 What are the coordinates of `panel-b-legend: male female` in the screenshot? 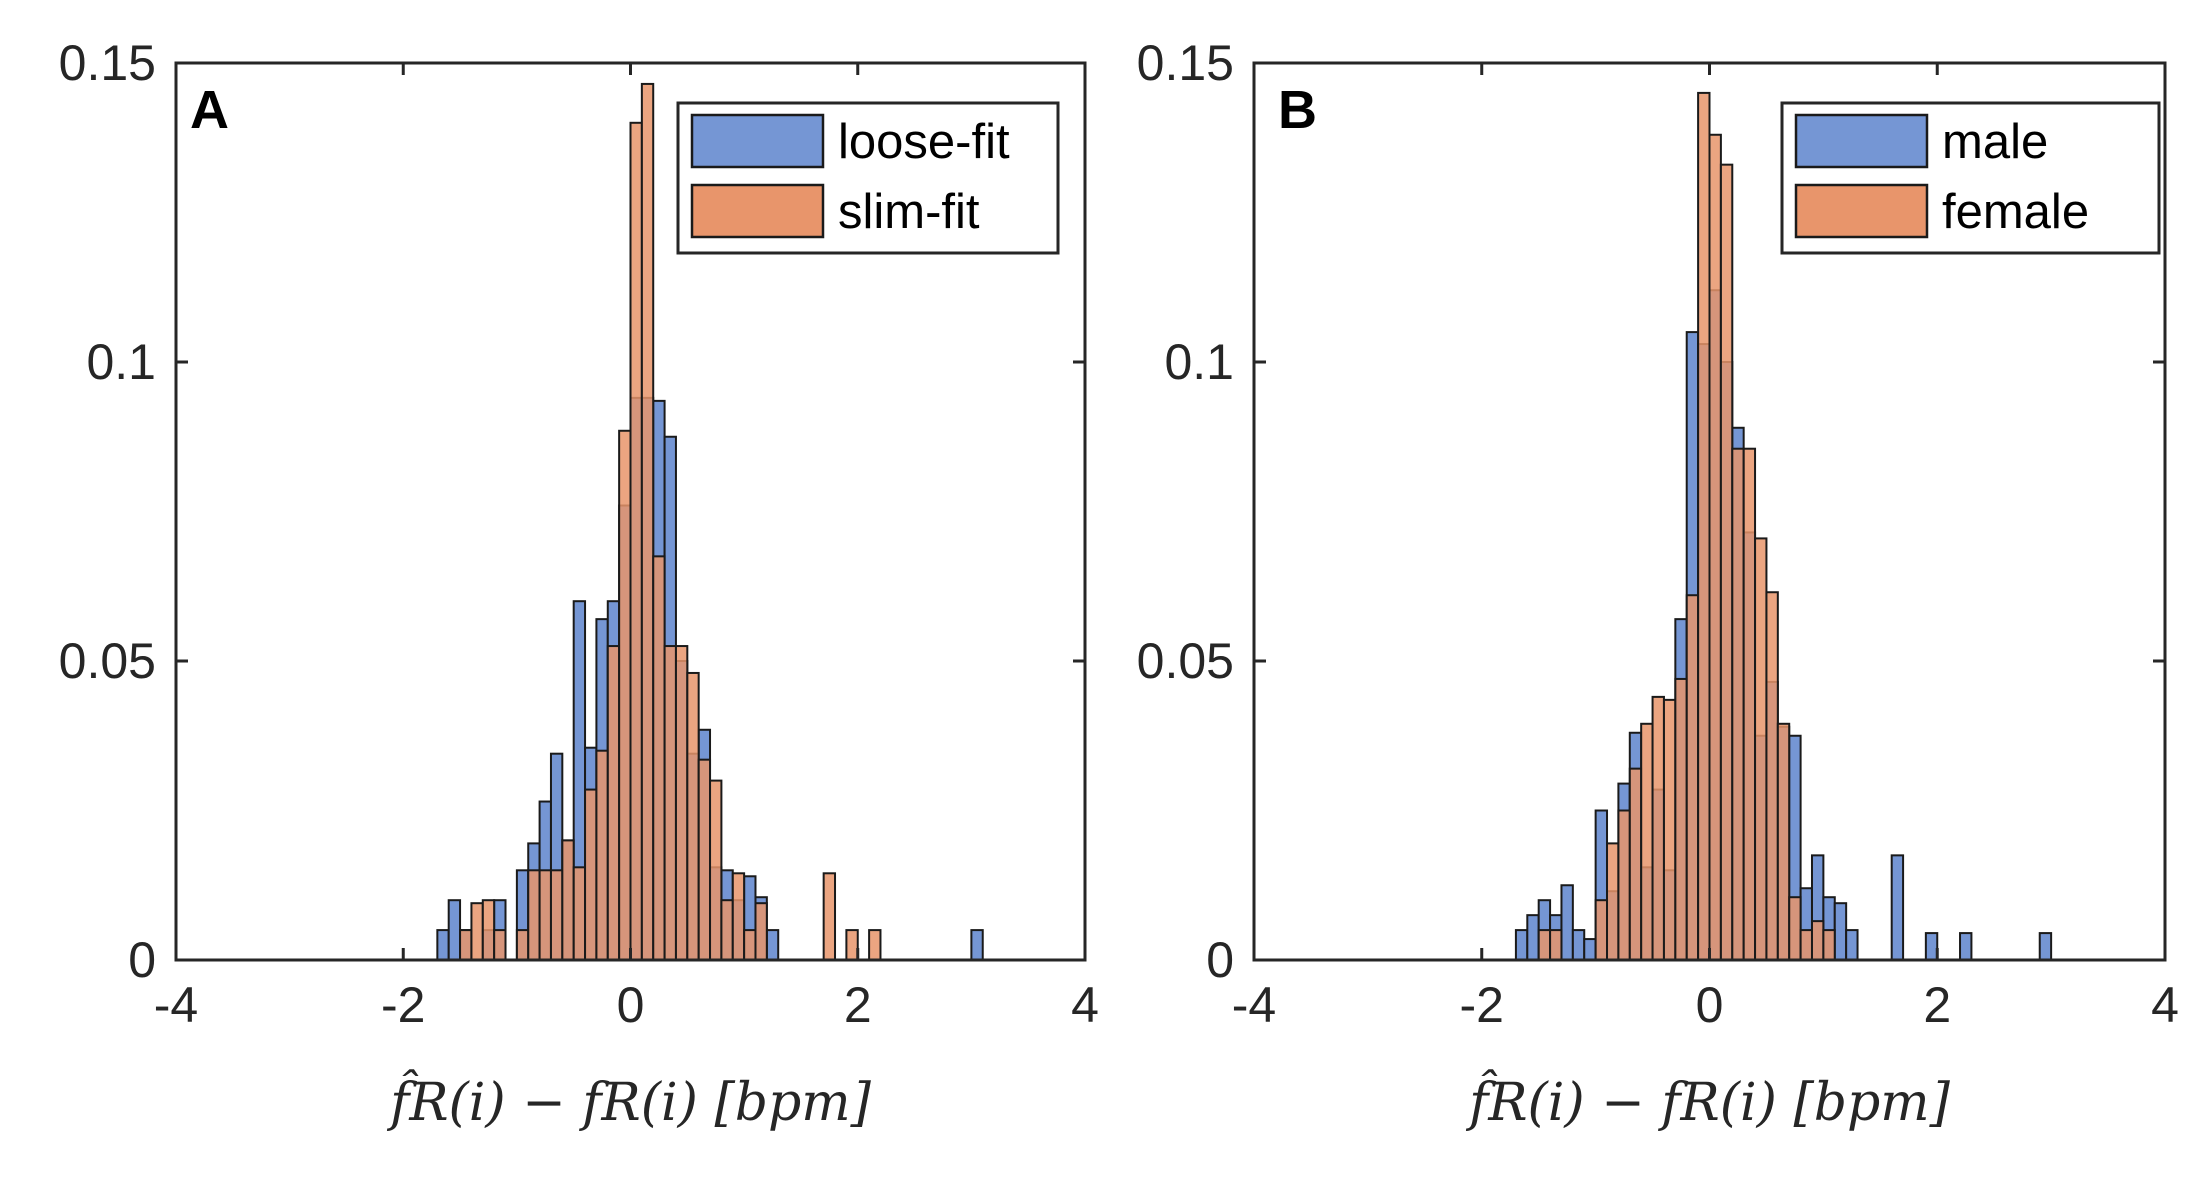 It's located at (1970, 178).